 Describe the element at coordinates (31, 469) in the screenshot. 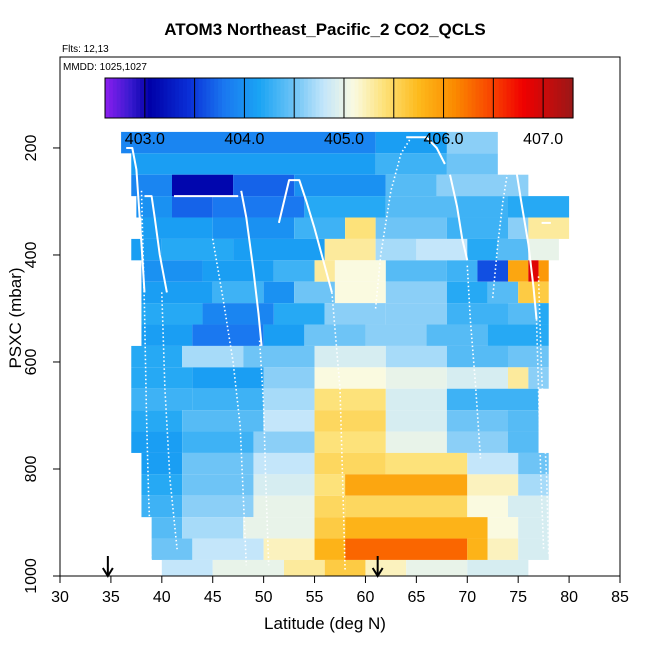

I see `y-tick-label: 800` at that location.